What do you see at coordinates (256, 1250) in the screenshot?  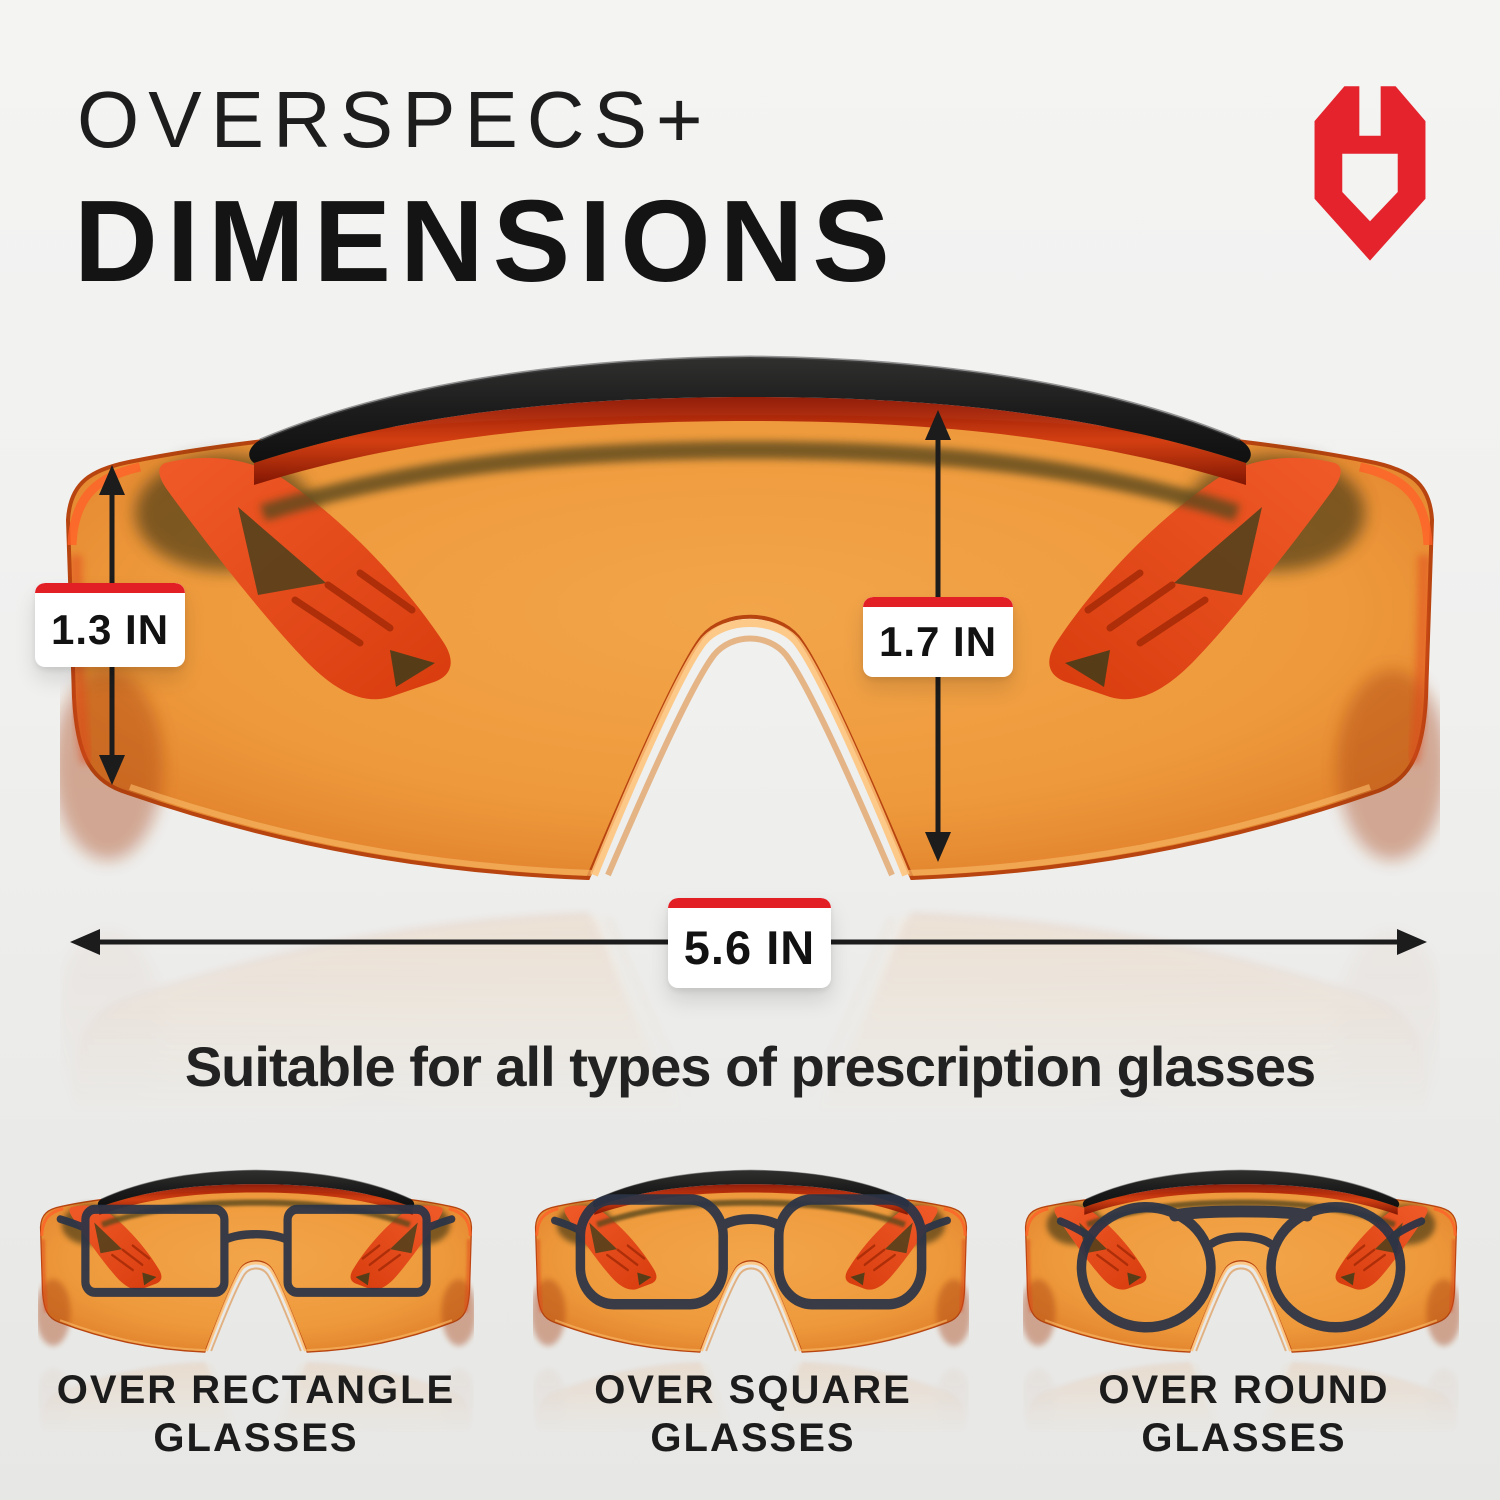 I see `rectangle-glasses-icon` at bounding box center [256, 1250].